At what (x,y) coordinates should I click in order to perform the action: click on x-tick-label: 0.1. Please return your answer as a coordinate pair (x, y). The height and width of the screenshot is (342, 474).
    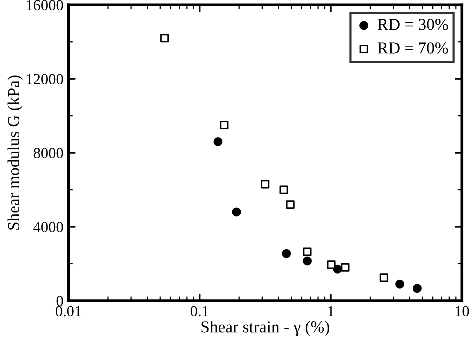
    Looking at the image, I should click on (199, 311).